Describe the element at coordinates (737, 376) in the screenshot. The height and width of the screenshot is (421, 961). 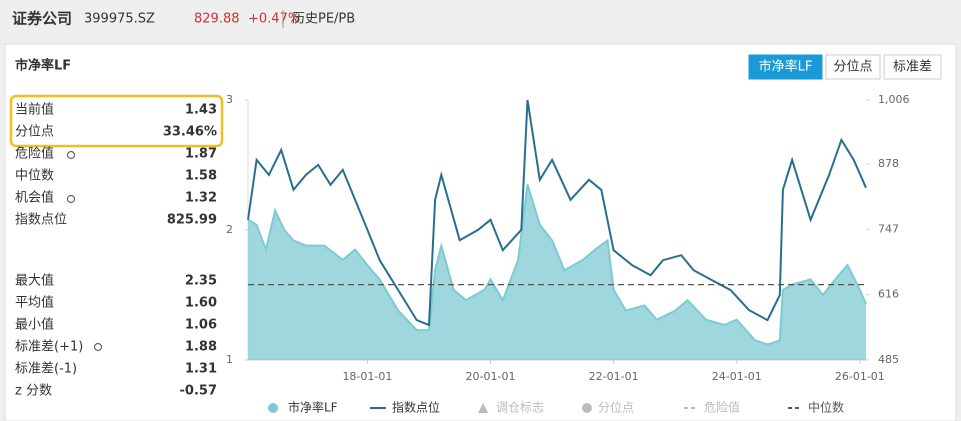
I see `x-tick-label: 24-01-01` at that location.